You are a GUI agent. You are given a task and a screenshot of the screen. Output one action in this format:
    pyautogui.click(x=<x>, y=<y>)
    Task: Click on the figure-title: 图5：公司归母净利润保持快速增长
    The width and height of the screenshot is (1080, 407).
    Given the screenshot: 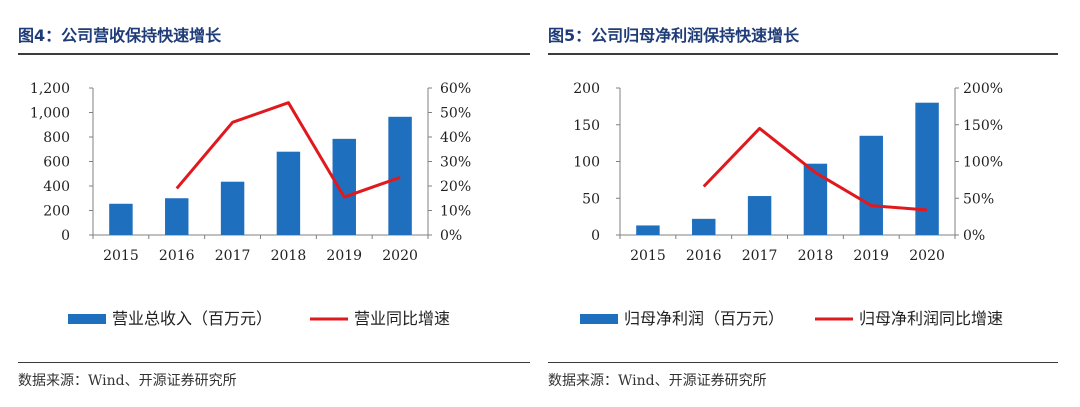 What is the action you would take?
    pyautogui.click(x=674, y=35)
    